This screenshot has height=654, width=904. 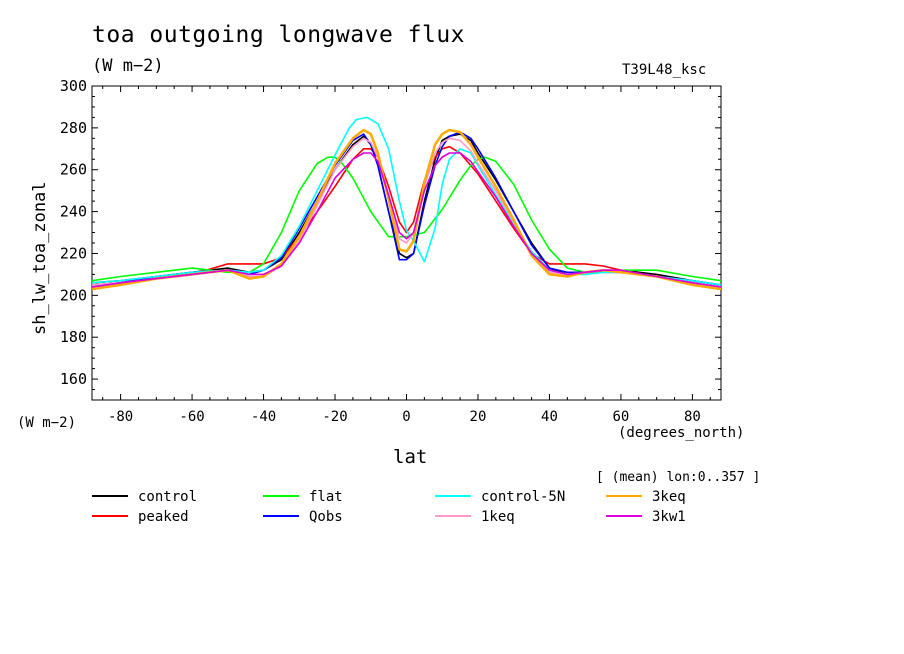 What do you see at coordinates (128, 66) in the screenshot?
I see `chart-units: (W m−2)` at bounding box center [128, 66].